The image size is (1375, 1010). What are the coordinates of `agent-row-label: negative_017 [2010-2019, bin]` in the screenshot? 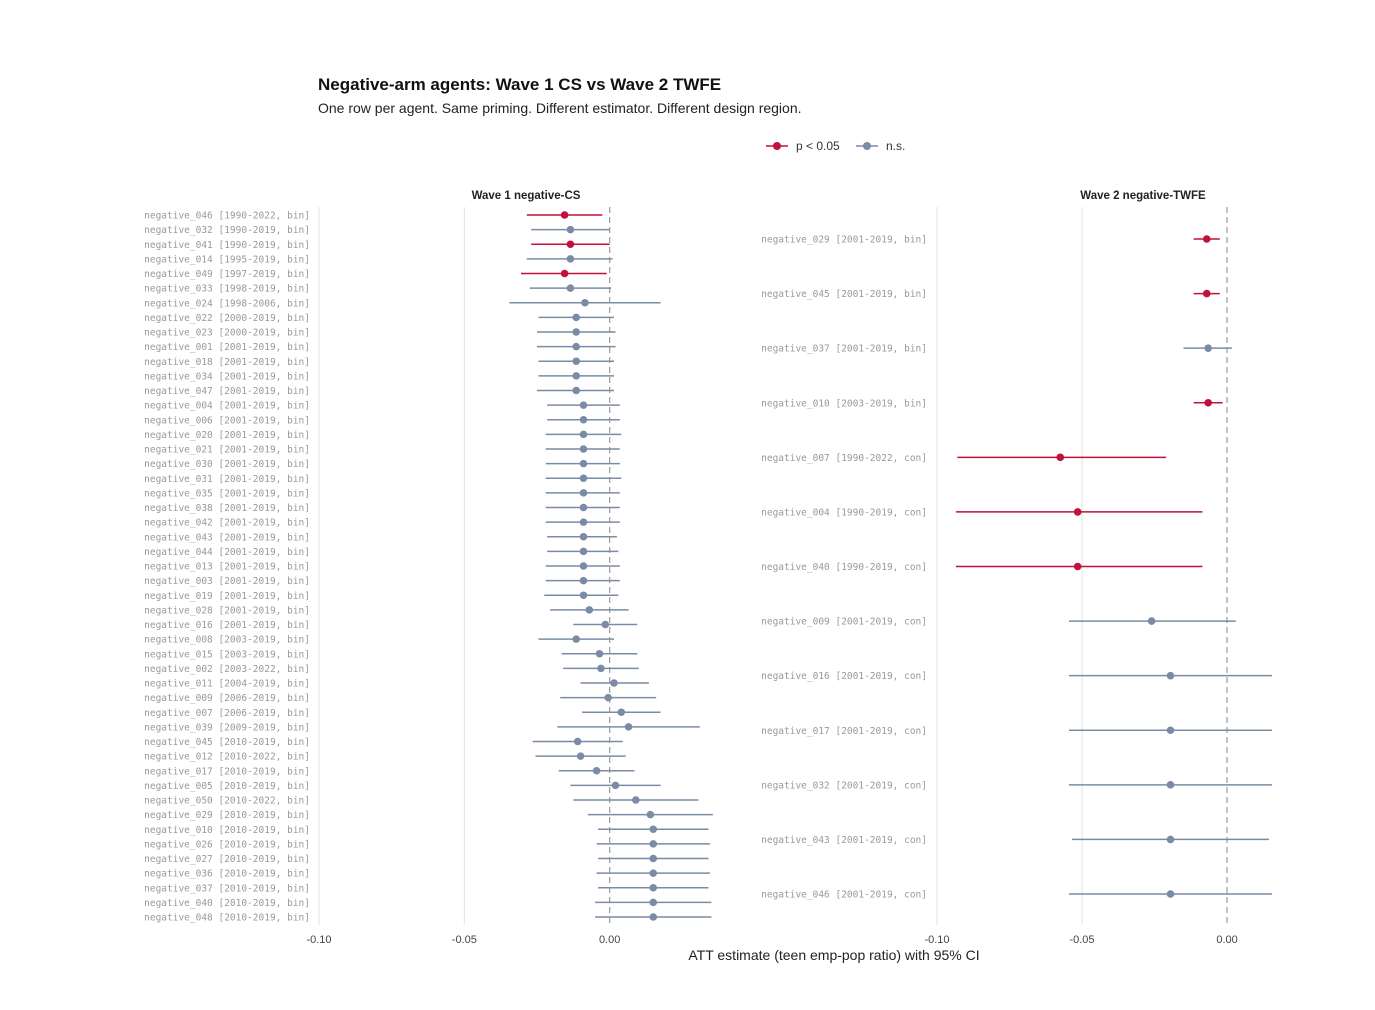 It's located at (227, 771).